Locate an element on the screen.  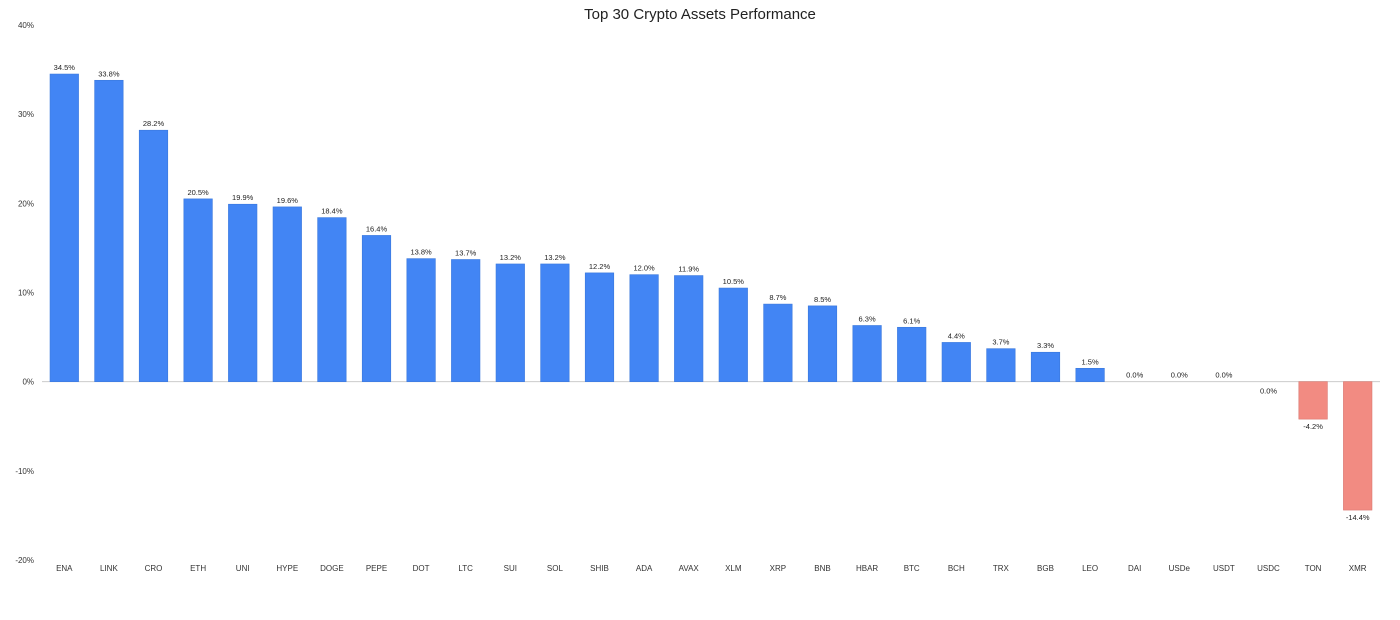
data-label: 11.9% is located at coordinates (688, 269).